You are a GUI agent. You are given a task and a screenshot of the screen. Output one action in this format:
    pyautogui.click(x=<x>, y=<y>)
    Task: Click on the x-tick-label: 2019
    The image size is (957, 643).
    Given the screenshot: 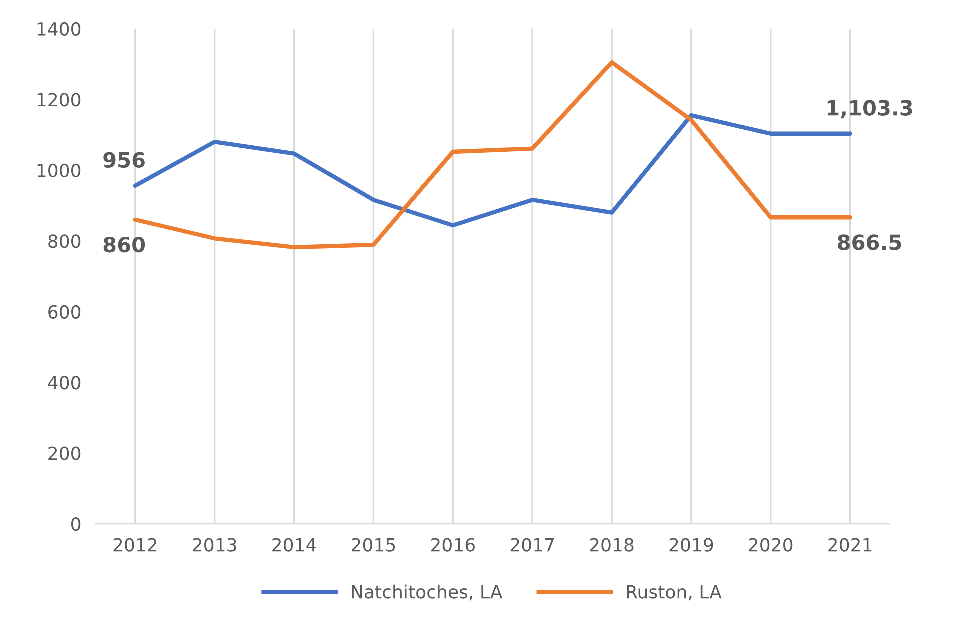 What is the action you would take?
    pyautogui.click(x=692, y=545)
    